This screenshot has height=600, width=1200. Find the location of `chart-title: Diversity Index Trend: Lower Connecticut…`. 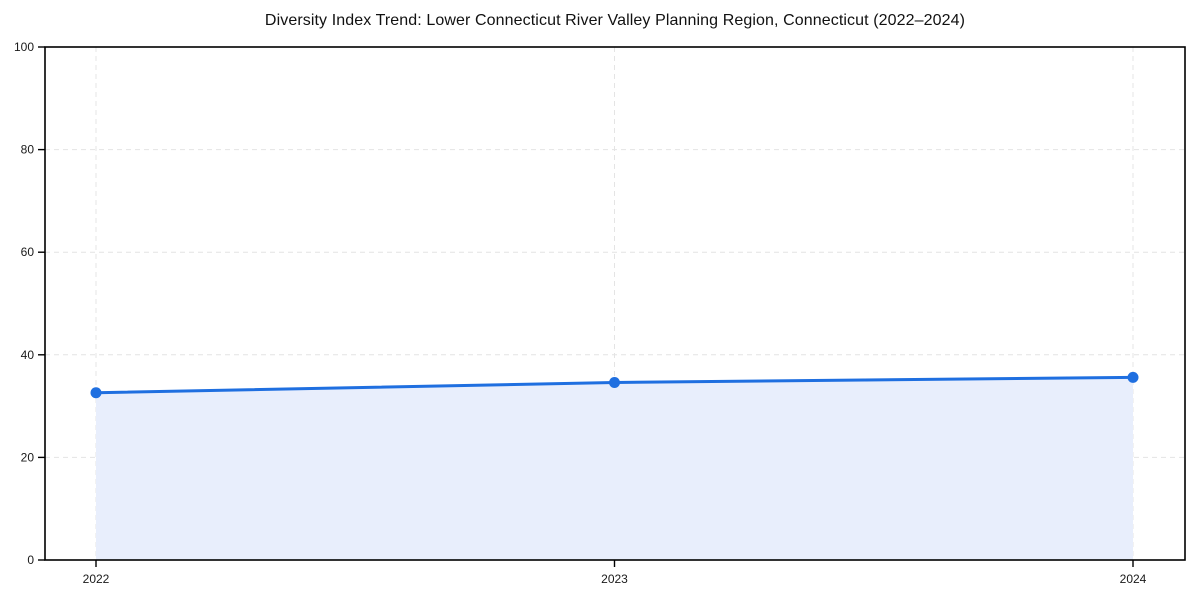

chart-title: Diversity Index Trend: Lower Connecticut… is located at coordinates (615, 20).